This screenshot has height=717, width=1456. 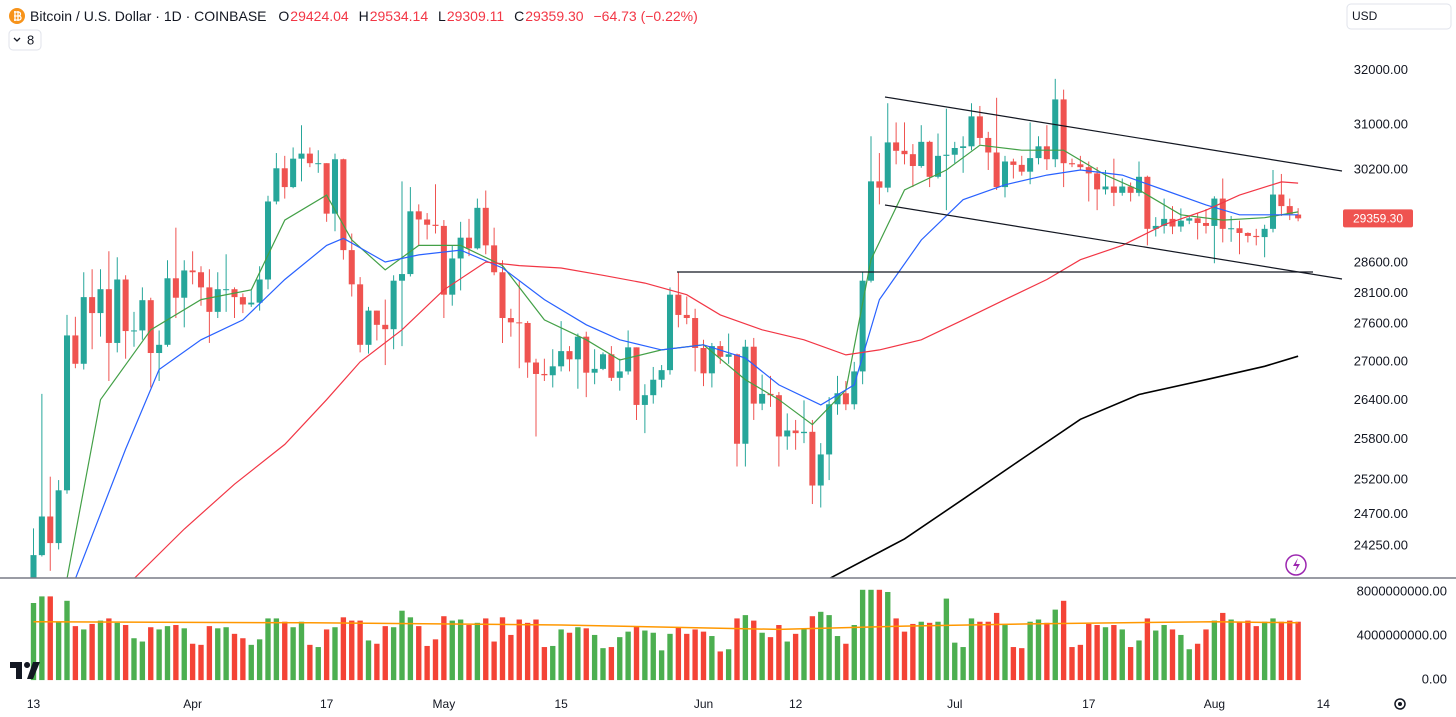 What do you see at coordinates (1400, 704) in the screenshot?
I see `settings-icon` at bounding box center [1400, 704].